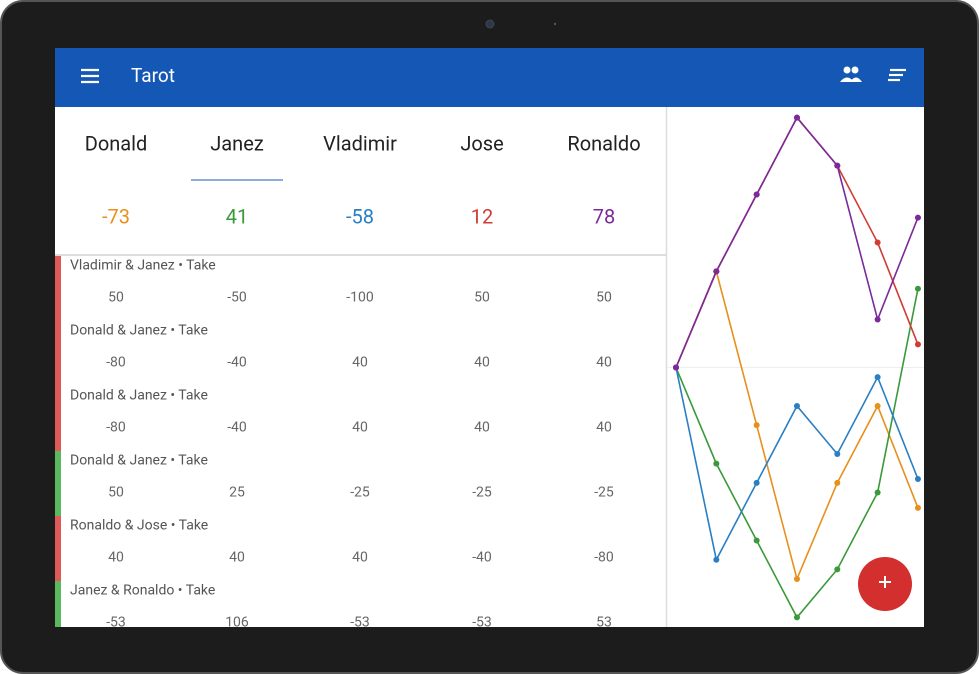  I want to click on menu-button, so click(90, 76).